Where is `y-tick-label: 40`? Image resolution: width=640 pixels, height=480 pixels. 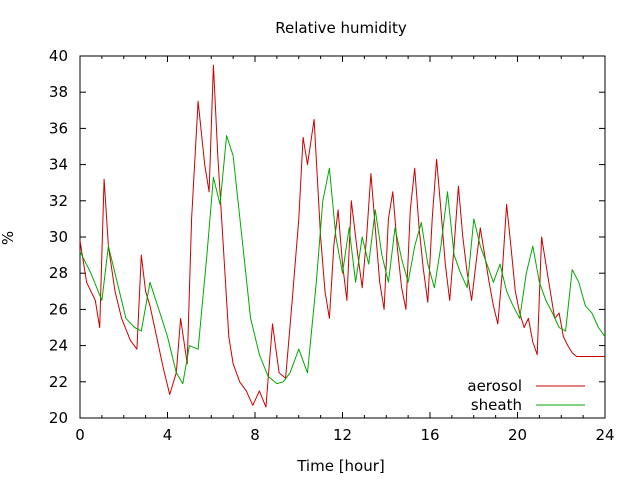 y-tick-label: 40 is located at coordinates (58, 56).